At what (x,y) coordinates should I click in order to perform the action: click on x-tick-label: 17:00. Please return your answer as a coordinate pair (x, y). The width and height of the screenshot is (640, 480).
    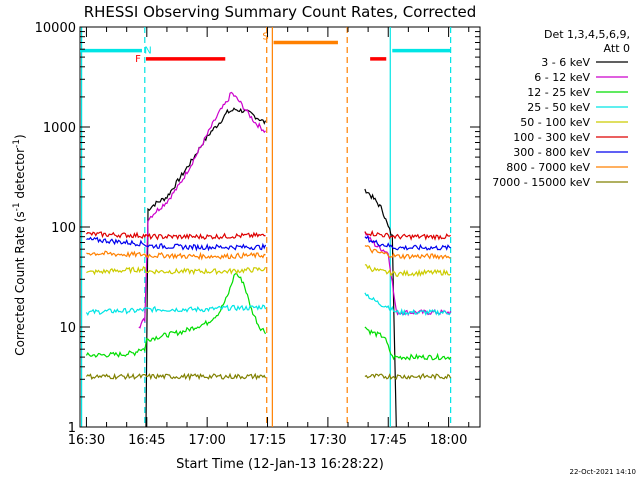
    Looking at the image, I should click on (206, 440).